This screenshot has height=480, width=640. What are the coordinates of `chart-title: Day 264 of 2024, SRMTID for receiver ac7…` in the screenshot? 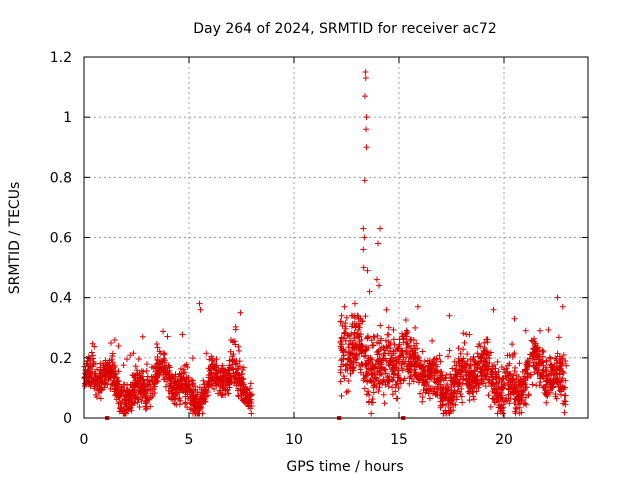 It's located at (345, 29).